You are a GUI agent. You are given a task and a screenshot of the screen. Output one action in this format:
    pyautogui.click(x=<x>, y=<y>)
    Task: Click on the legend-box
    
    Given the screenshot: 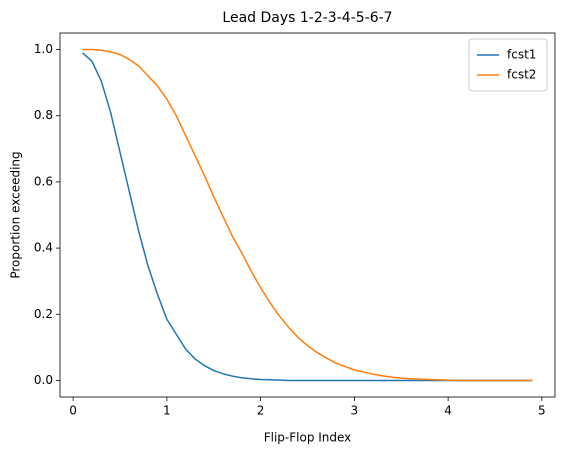 What is the action you would take?
    pyautogui.click(x=508, y=65)
    